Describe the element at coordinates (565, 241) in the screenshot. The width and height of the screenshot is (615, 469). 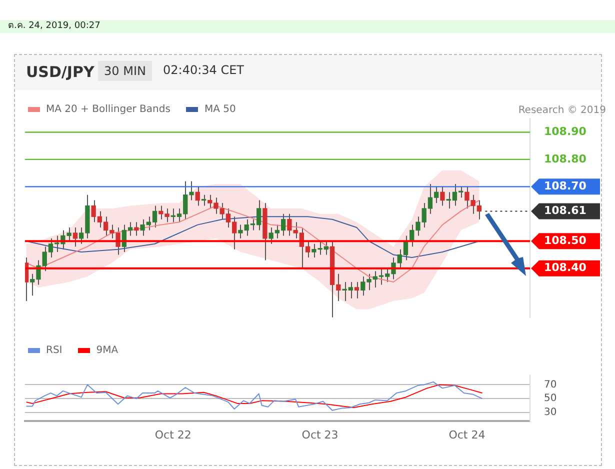
I see `y-tick-label: 108.50` at that location.